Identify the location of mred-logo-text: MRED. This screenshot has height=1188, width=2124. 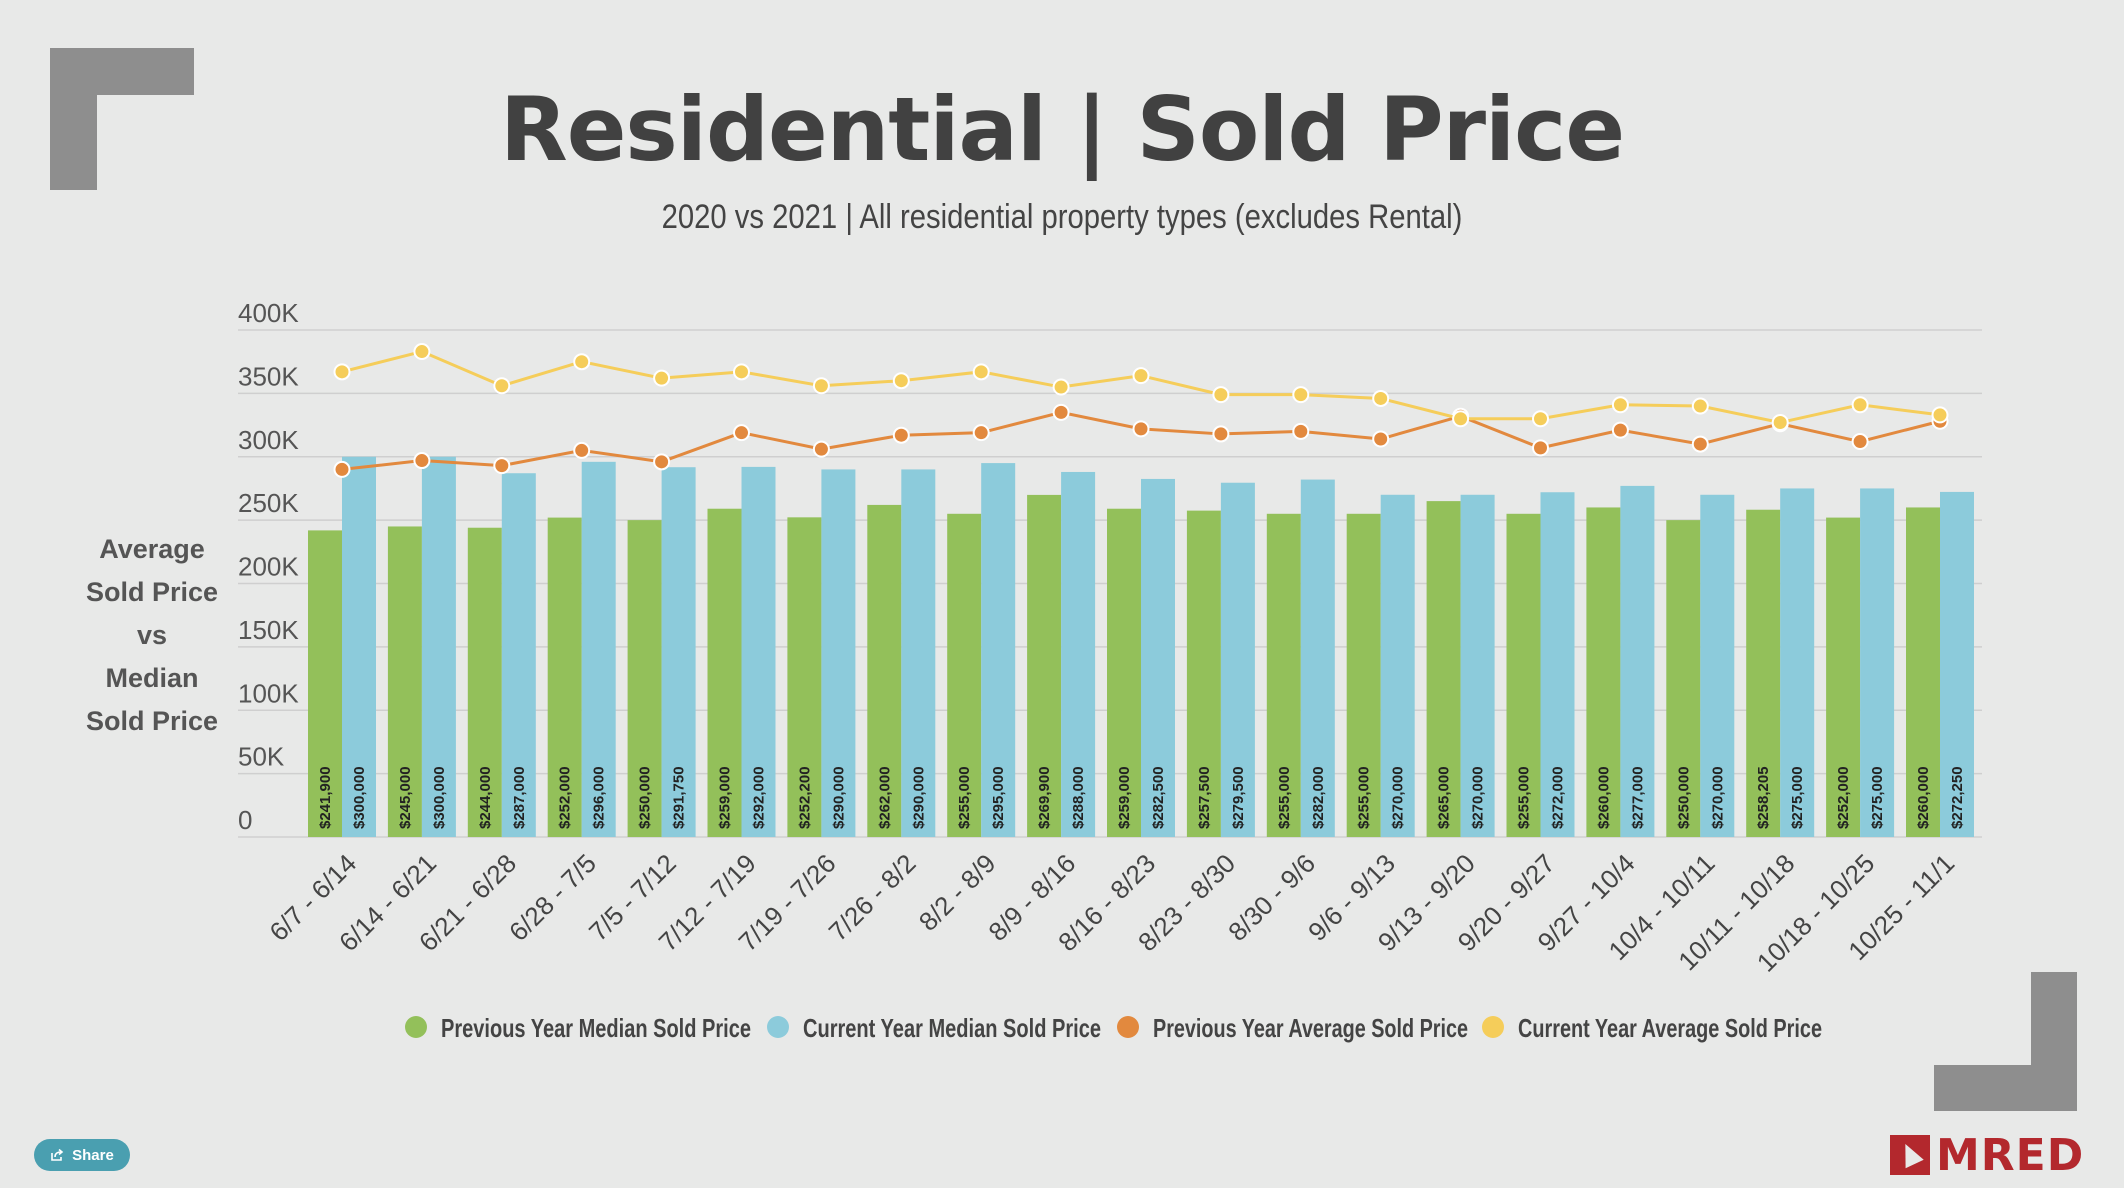
(2010, 1155).